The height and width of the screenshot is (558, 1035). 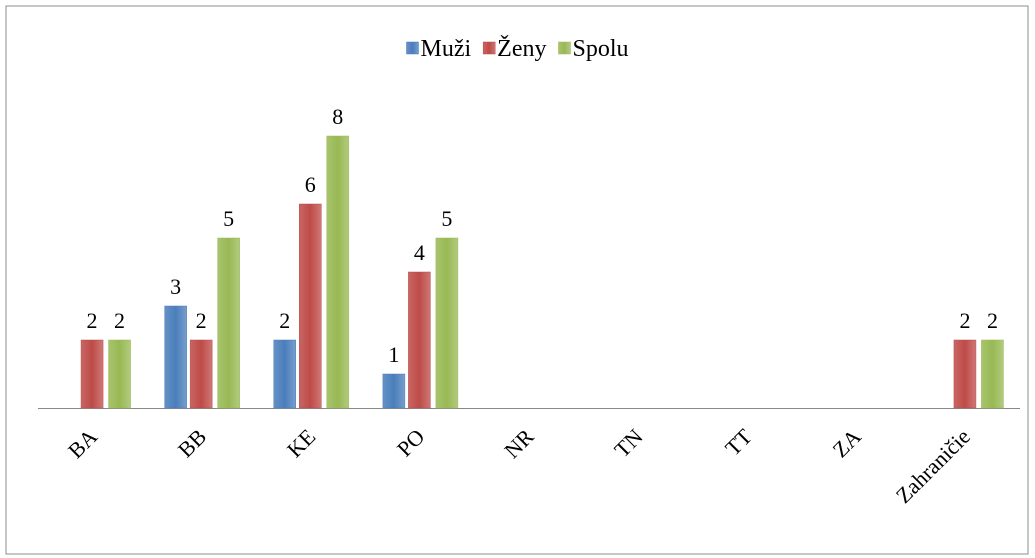 I want to click on legend-label: Muži, so click(x=446, y=49).